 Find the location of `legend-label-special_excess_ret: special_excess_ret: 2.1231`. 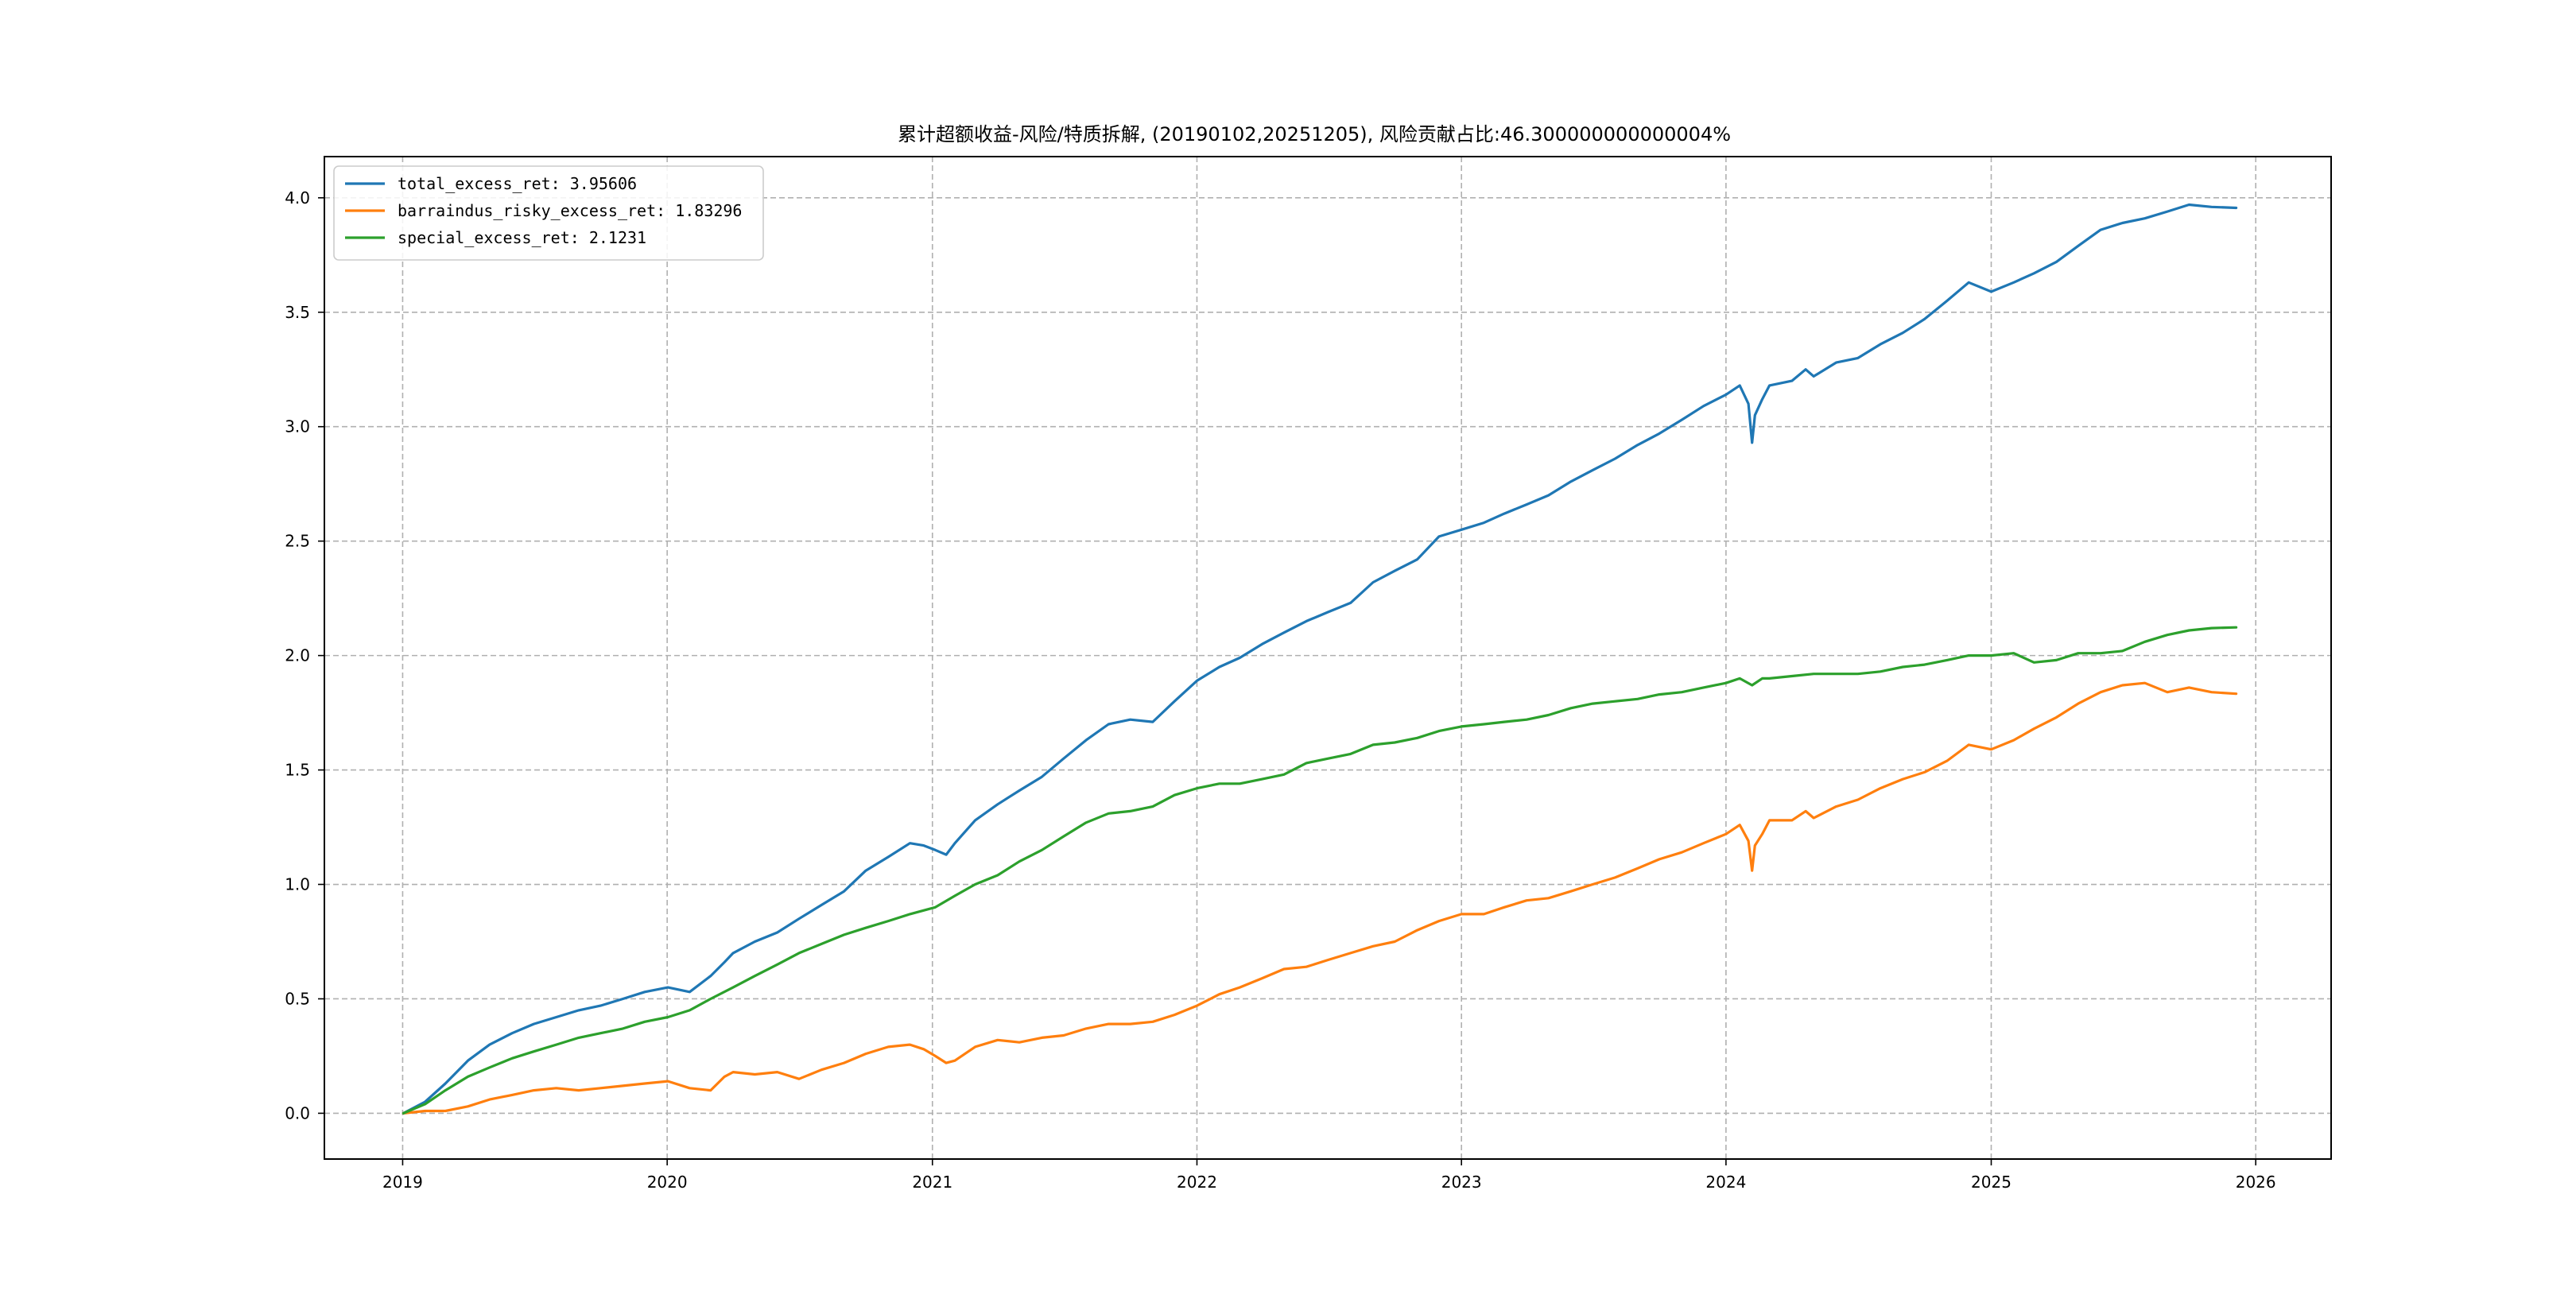

legend-label-special_excess_ret: special_excess_ret: 2.1231 is located at coordinates (522, 237).